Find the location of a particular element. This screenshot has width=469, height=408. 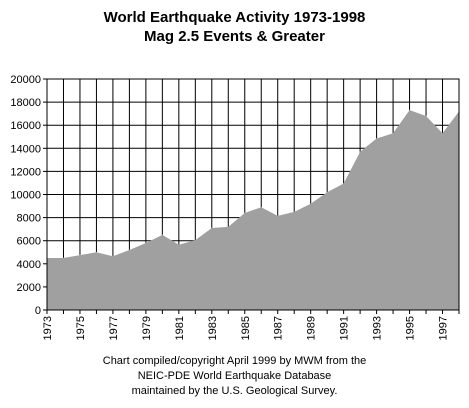

y-tick-label: 2000 is located at coordinates (29, 288).